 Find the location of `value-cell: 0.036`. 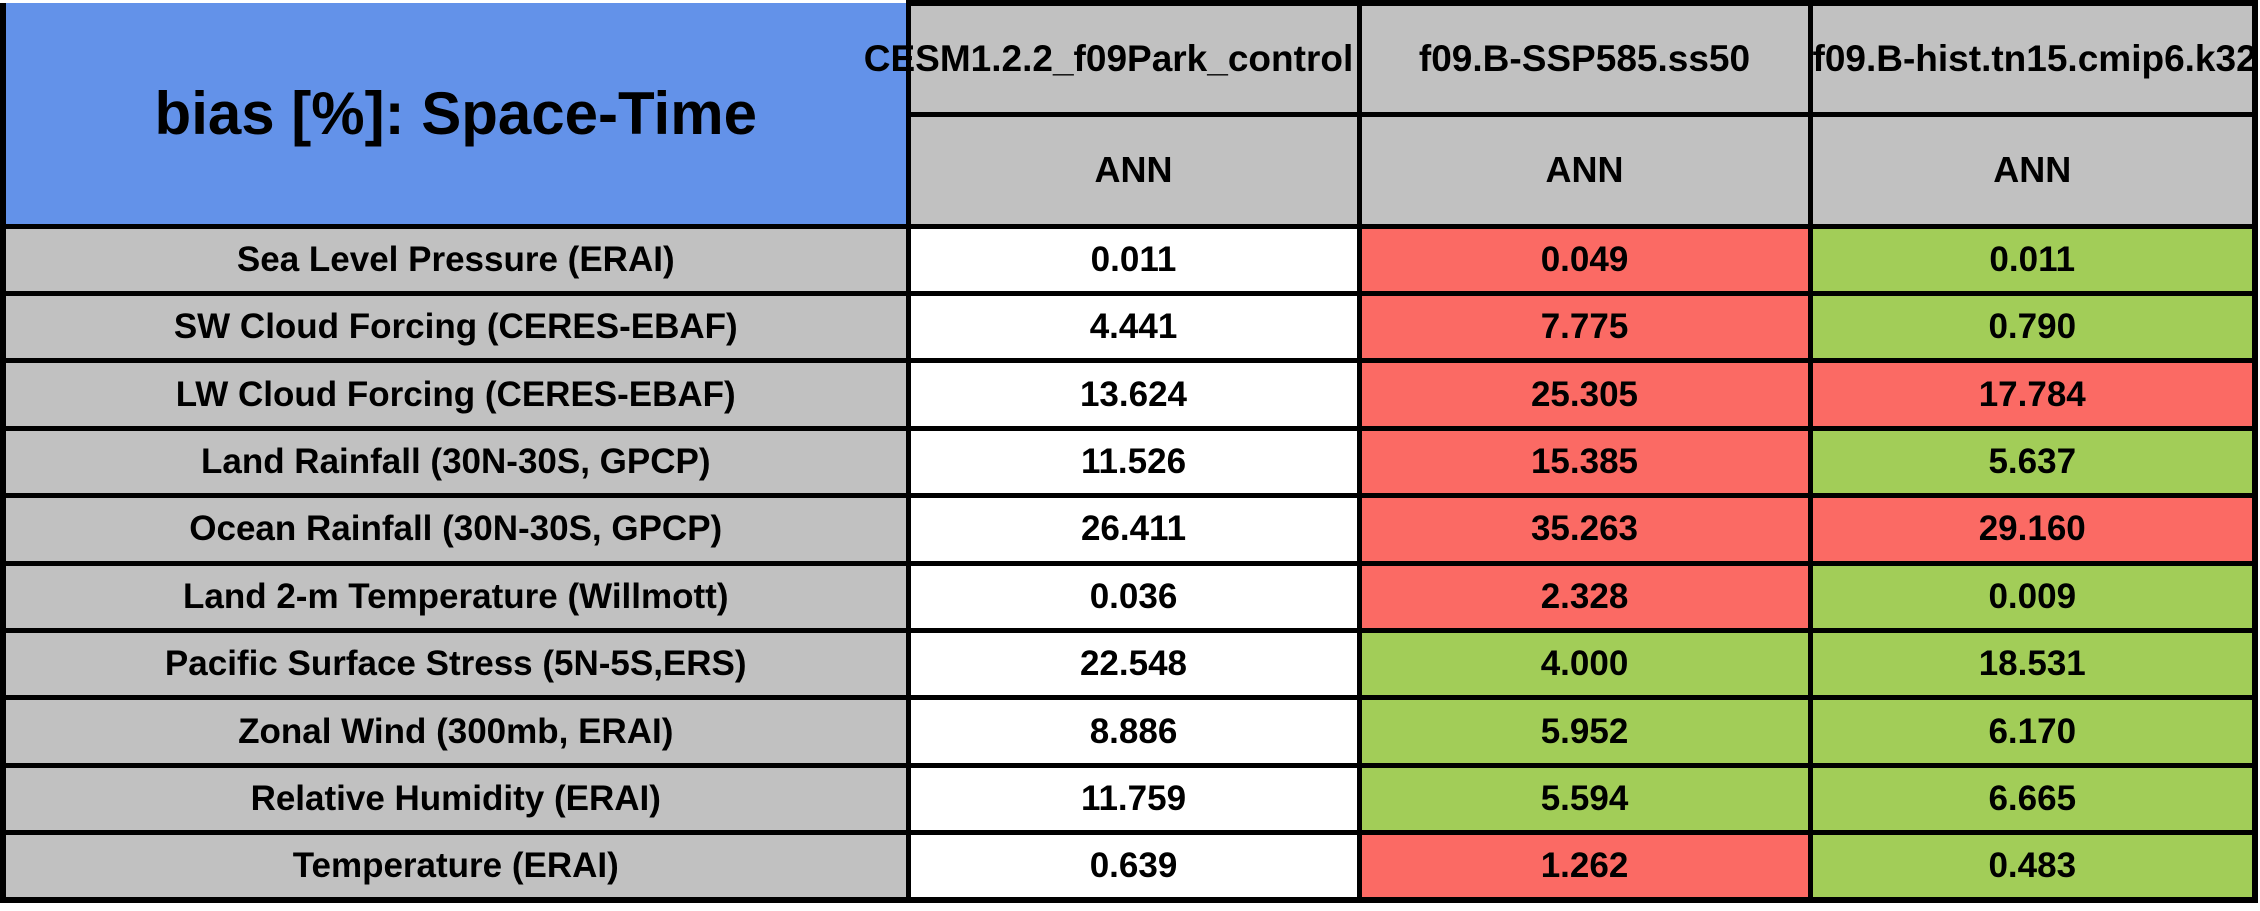

value-cell: 0.036 is located at coordinates (1133, 596).